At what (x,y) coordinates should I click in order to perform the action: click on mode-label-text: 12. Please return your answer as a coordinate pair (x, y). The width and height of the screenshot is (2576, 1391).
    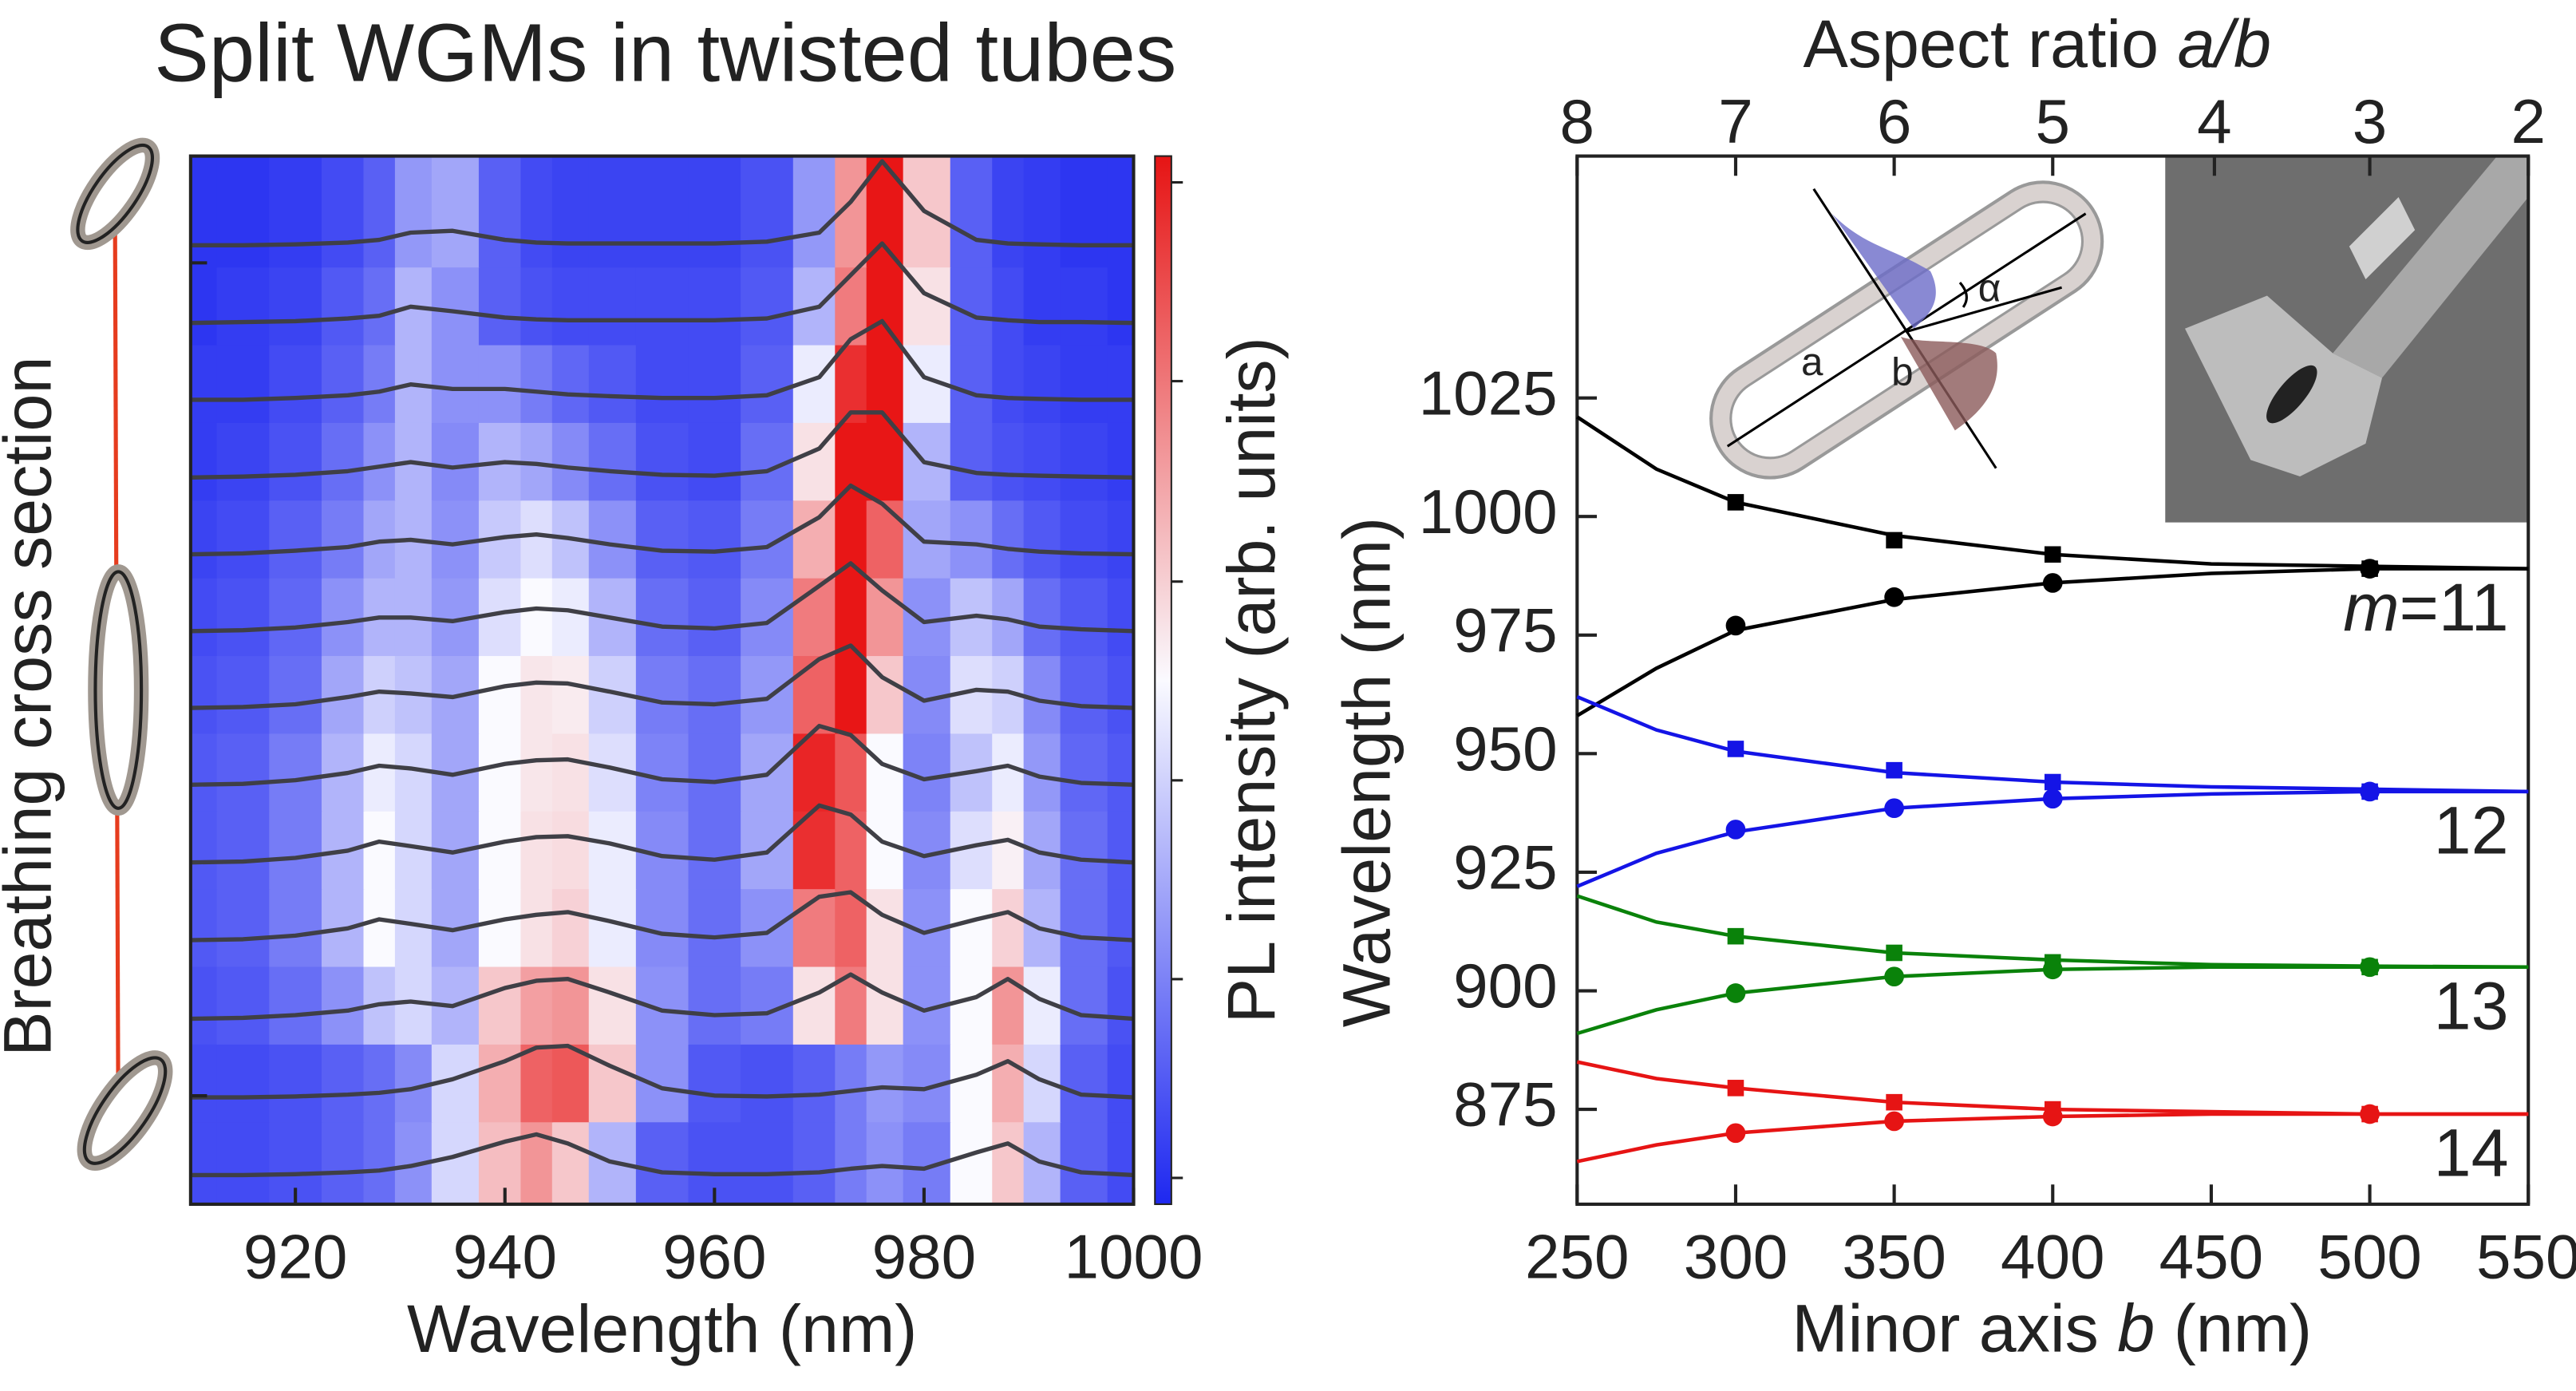
    Looking at the image, I should click on (2471, 830).